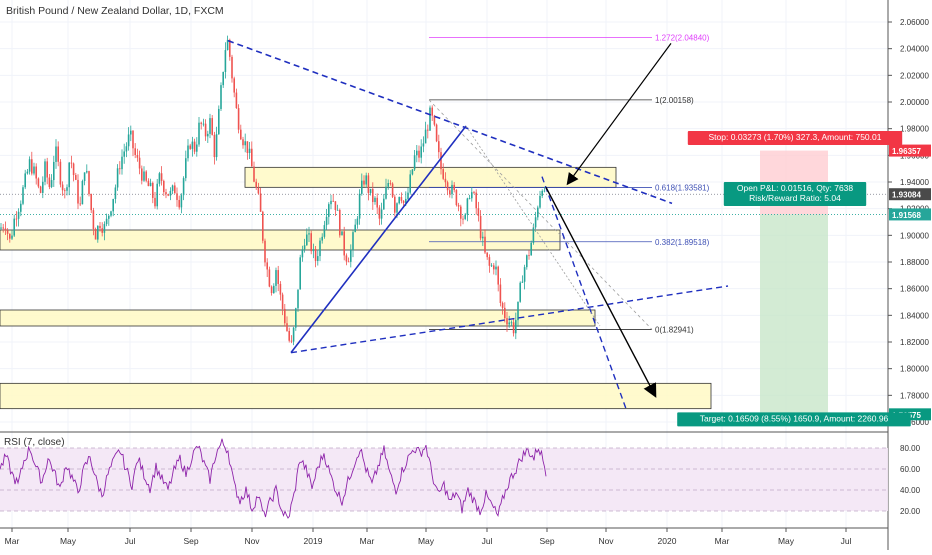  I want to click on stop-info-label-bg, so click(795, 138).